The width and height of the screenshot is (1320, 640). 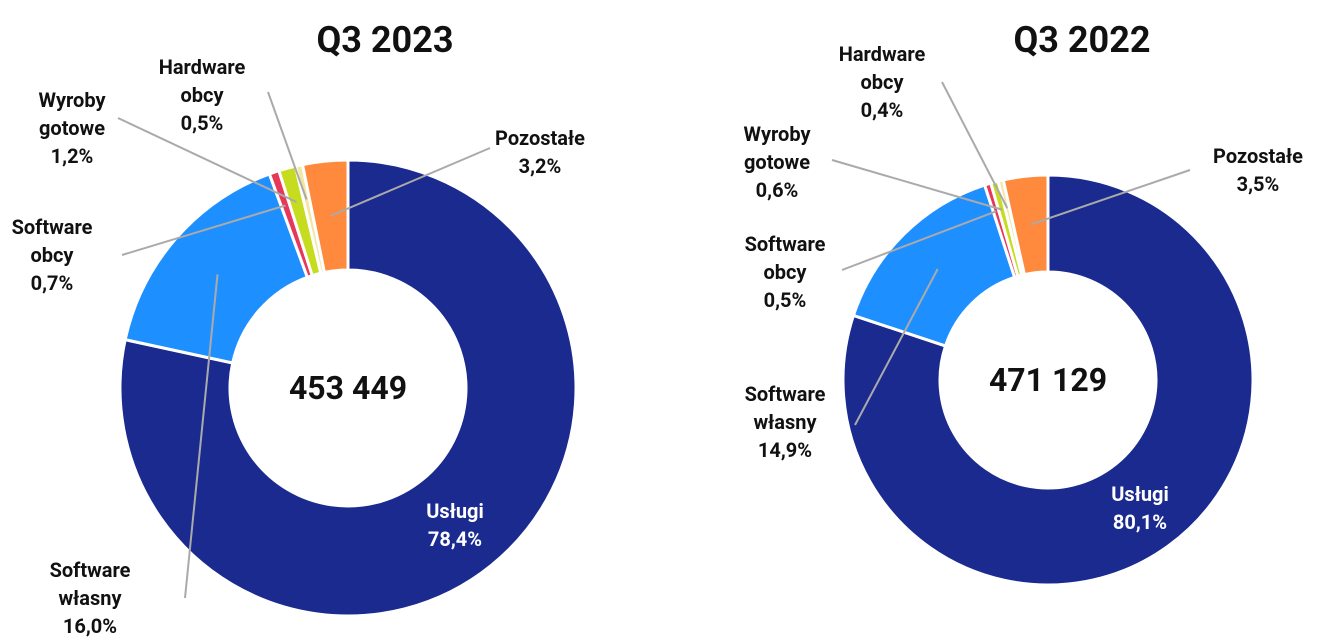 What do you see at coordinates (540, 152) in the screenshot?
I see `slice-label: Pozostałe 3,2%` at bounding box center [540, 152].